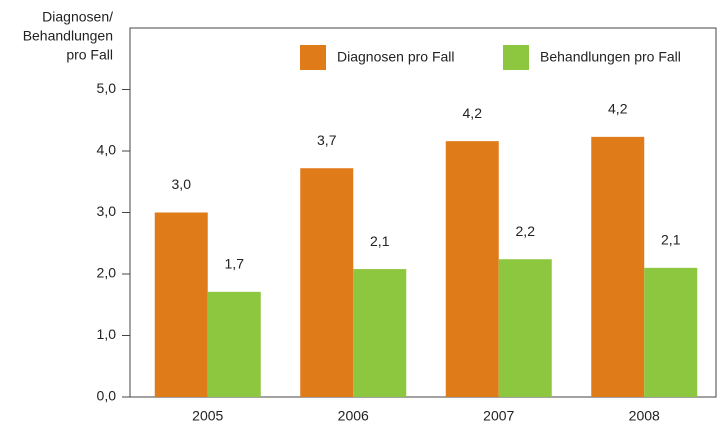 The width and height of the screenshot is (717, 428). I want to click on x-tick-label: 2007, so click(498, 416).